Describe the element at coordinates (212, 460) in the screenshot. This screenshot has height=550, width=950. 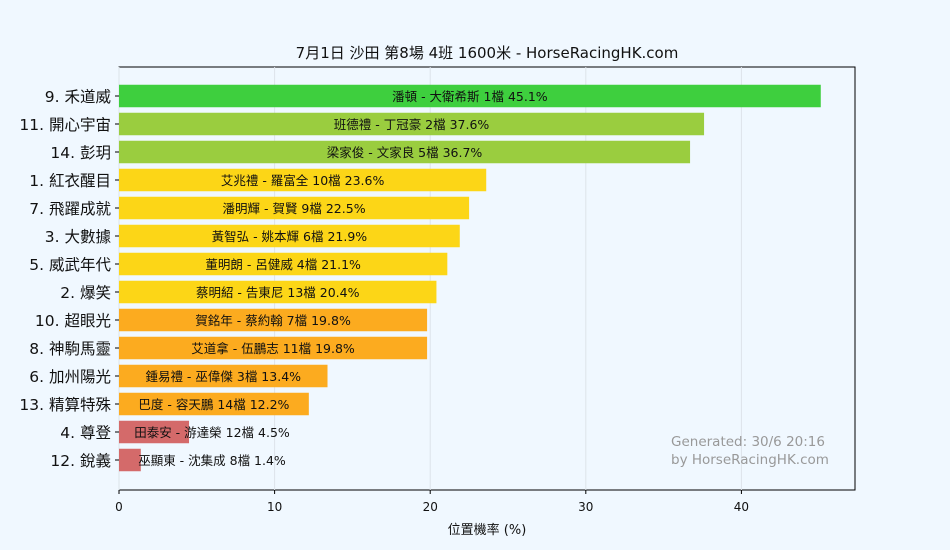
I see `bar-label: 巫顯東 - 沈集成 8檔 1.4%` at that location.